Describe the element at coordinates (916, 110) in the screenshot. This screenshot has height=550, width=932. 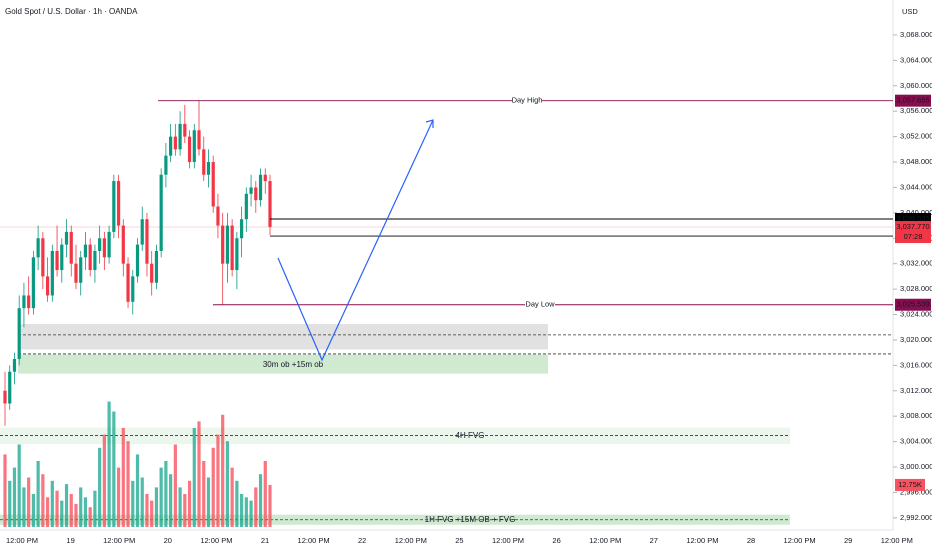
I see `y-tick-label: 3,056.000` at that location.